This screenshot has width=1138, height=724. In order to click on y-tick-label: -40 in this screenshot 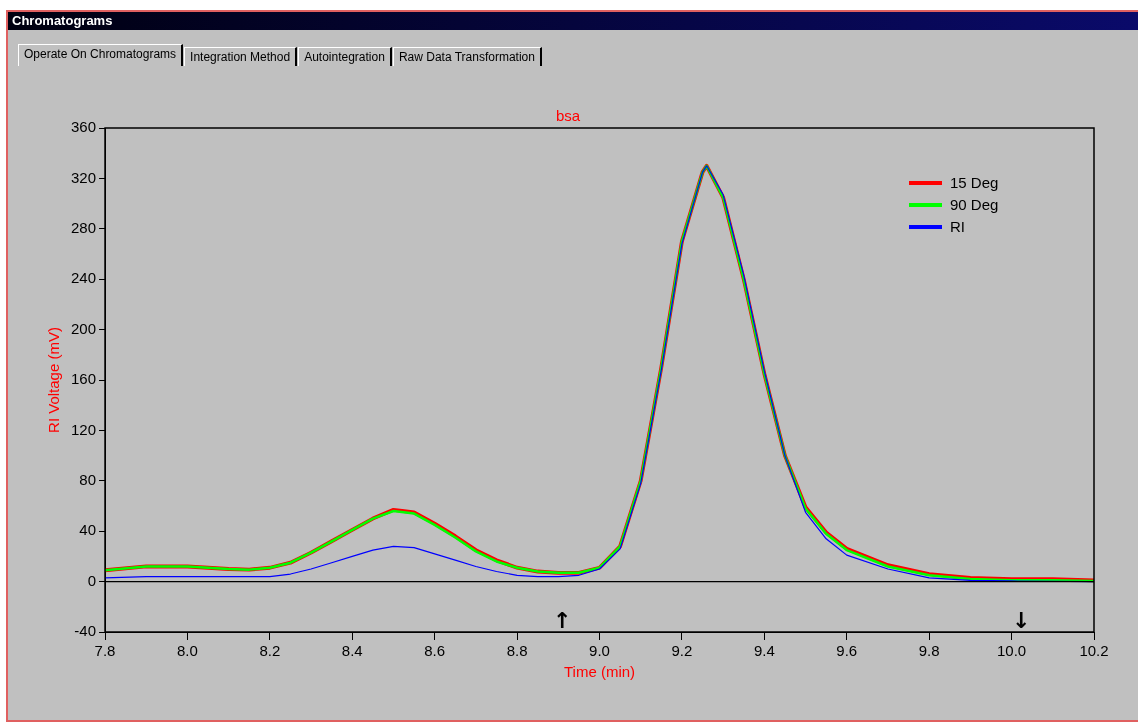, I will do `click(85, 631)`.